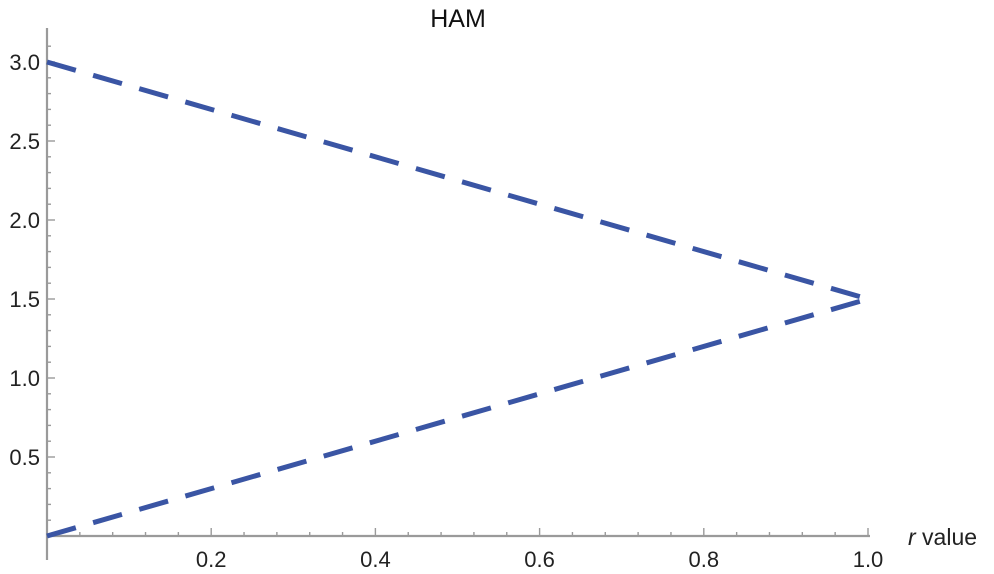 Image resolution: width=994 pixels, height=574 pixels. Describe the element at coordinates (24, 62) in the screenshot. I see `y-tick-label: 3.0` at that location.